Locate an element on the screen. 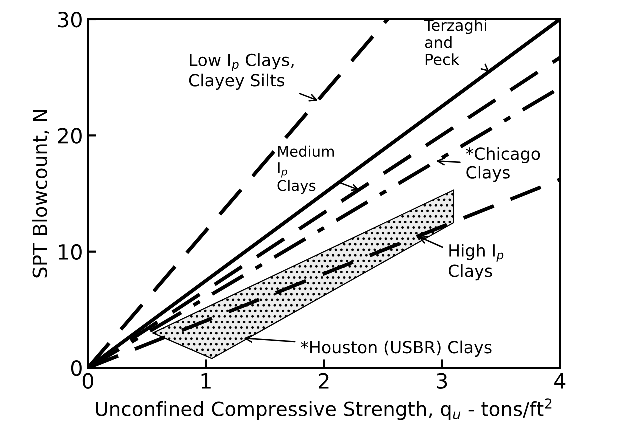 This screenshot has width=621, height=433. x-tick-label: 0 is located at coordinates (88, 381).